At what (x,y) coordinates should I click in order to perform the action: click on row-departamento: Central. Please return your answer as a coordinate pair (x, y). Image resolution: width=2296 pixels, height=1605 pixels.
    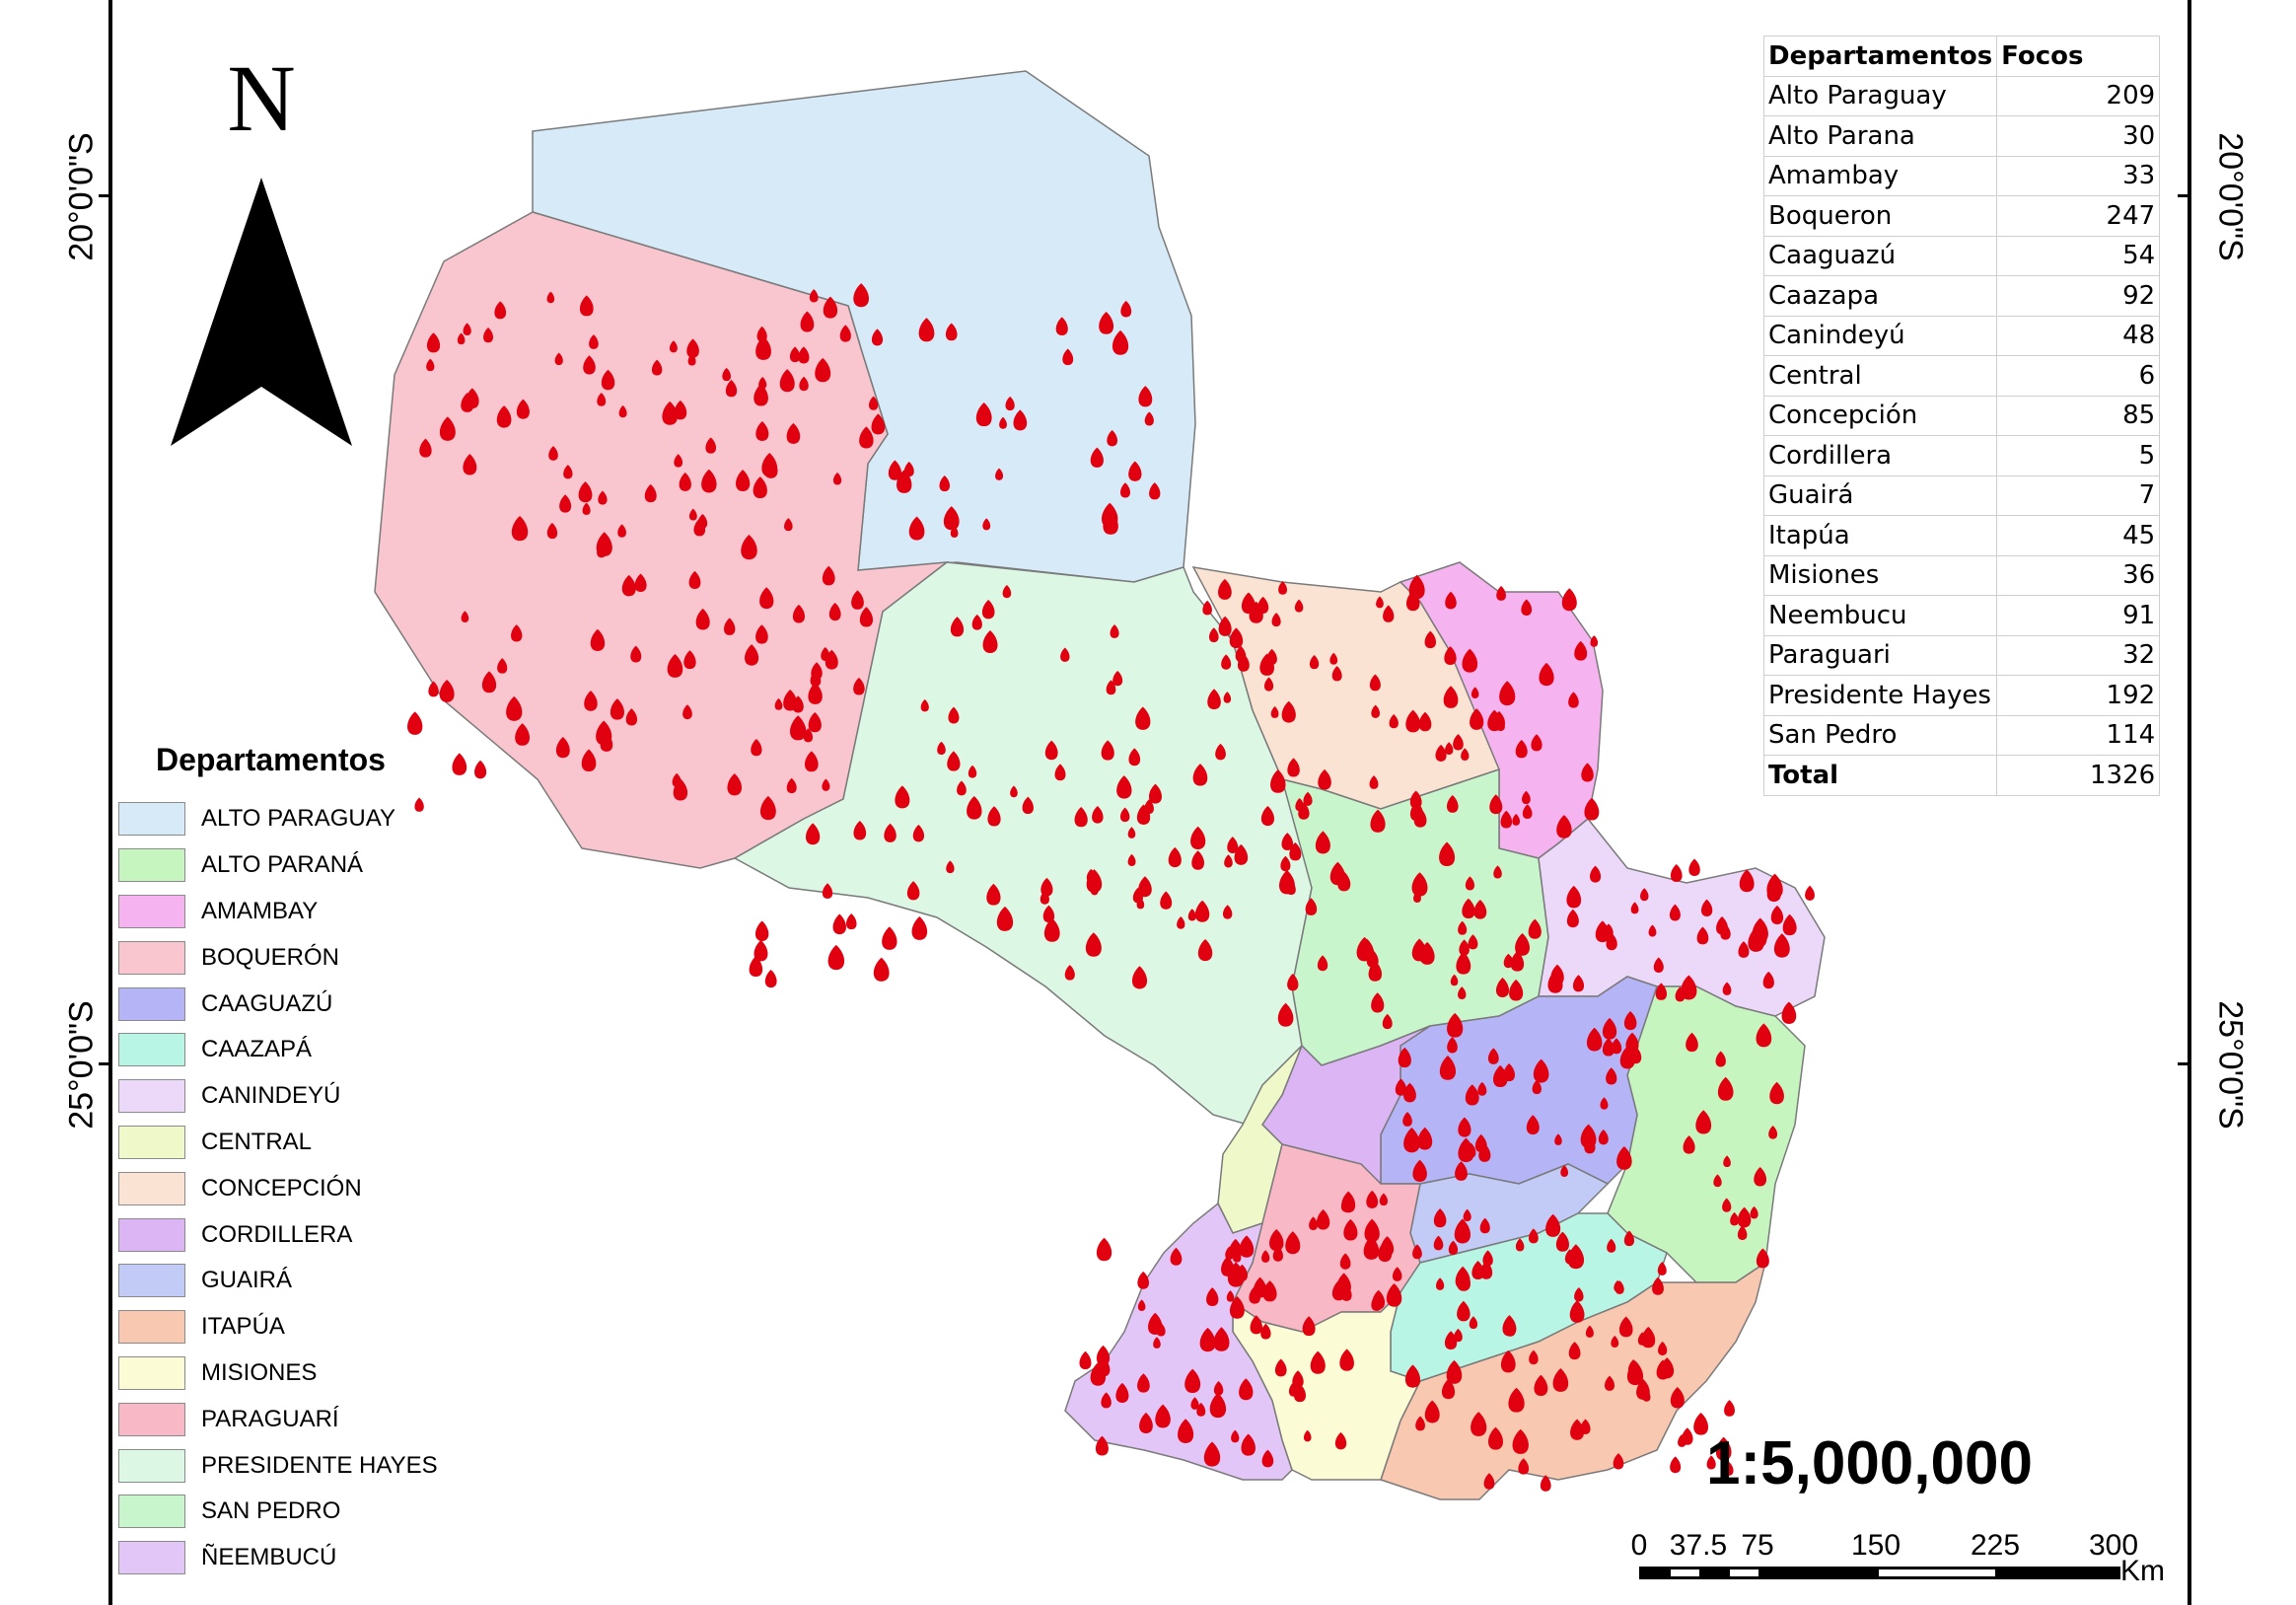
    Looking at the image, I should click on (1880, 376).